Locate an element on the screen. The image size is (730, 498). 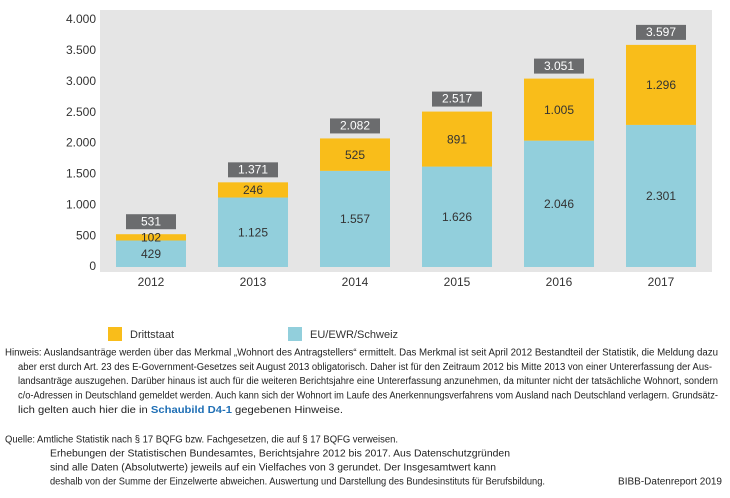
y-tick-label: 3.000 is located at coordinates (81, 81).